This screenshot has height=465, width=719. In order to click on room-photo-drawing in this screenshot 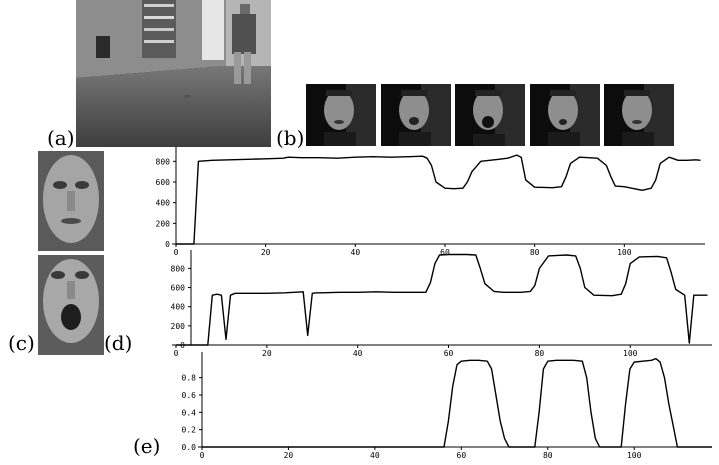, I will do `click(173, 73)`.